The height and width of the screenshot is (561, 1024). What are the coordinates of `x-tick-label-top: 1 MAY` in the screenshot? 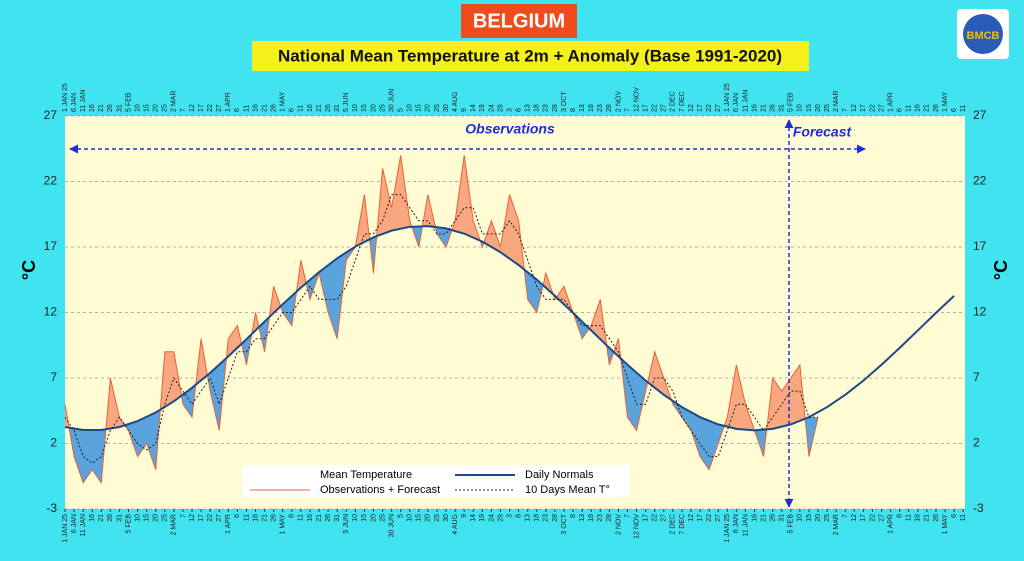 It's located at (283, 101).